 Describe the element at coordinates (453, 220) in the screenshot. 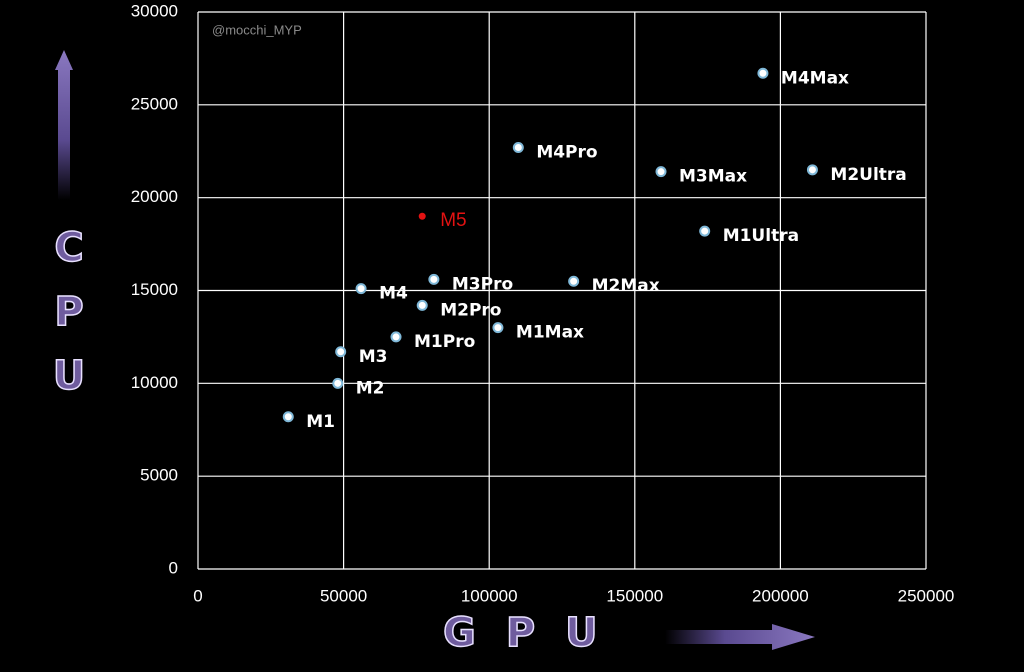

I see `point-label: M5` at that location.